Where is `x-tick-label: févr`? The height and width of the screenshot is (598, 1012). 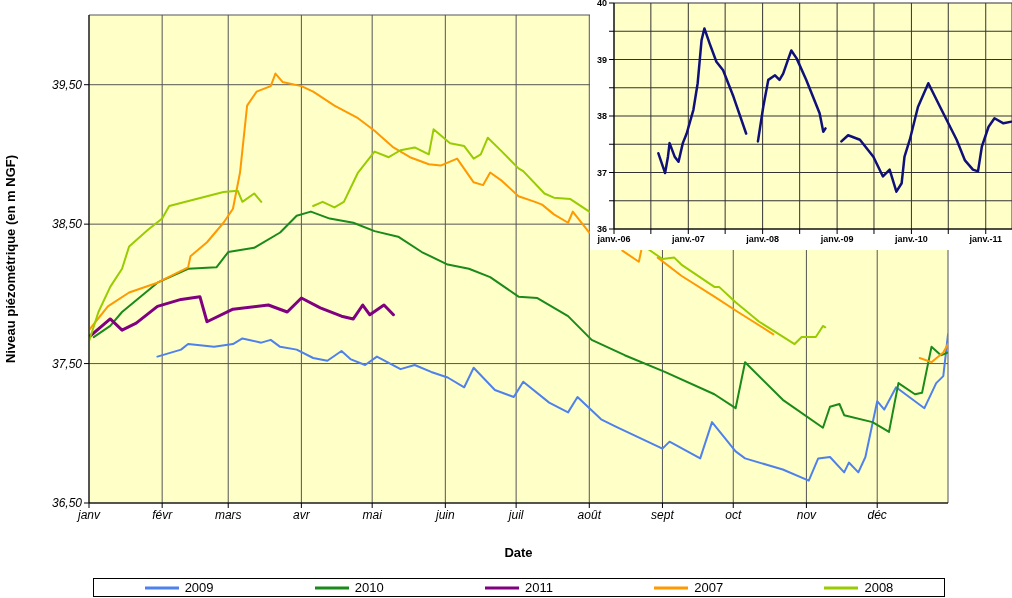 x-tick-label: févr is located at coordinates (163, 514).